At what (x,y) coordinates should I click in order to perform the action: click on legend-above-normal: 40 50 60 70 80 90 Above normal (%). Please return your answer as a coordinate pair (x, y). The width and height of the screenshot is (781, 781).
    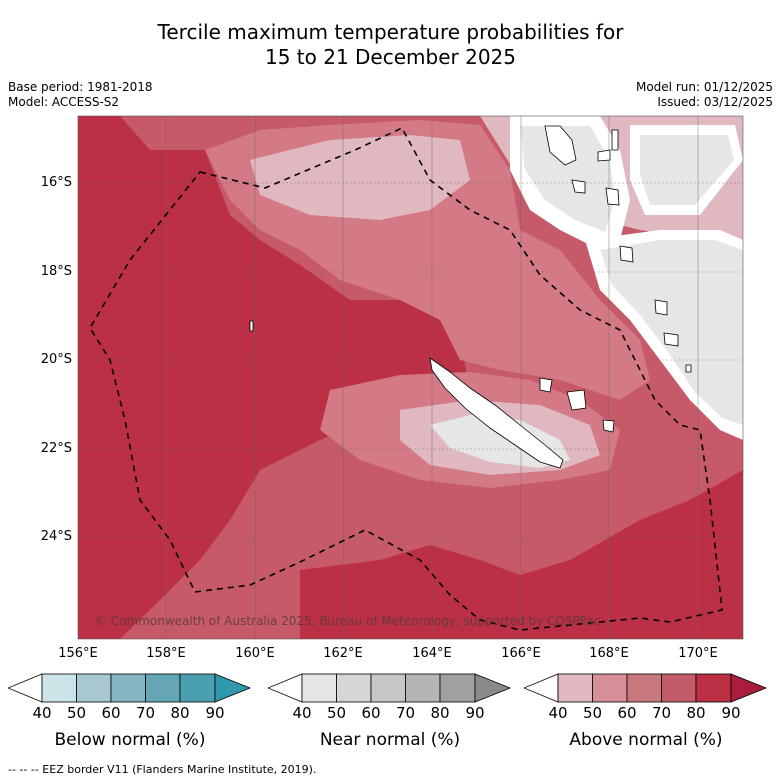
    Looking at the image, I should click on (646, 710).